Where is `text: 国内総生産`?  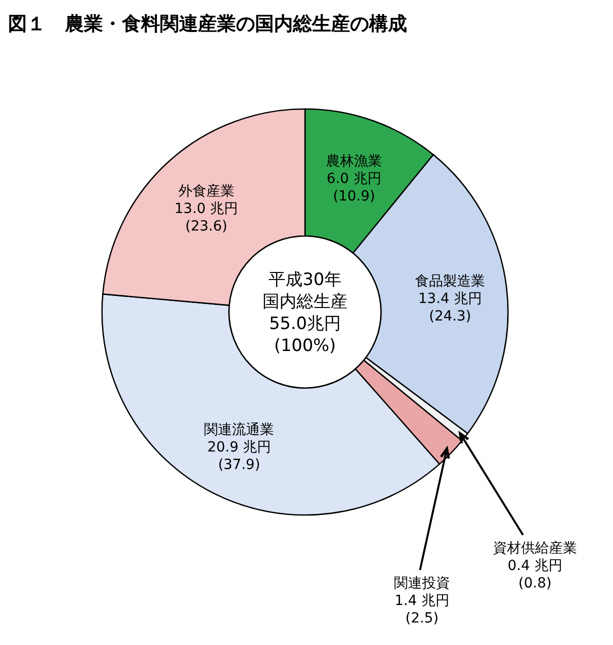 text: 国内総生産 is located at coordinates (305, 302).